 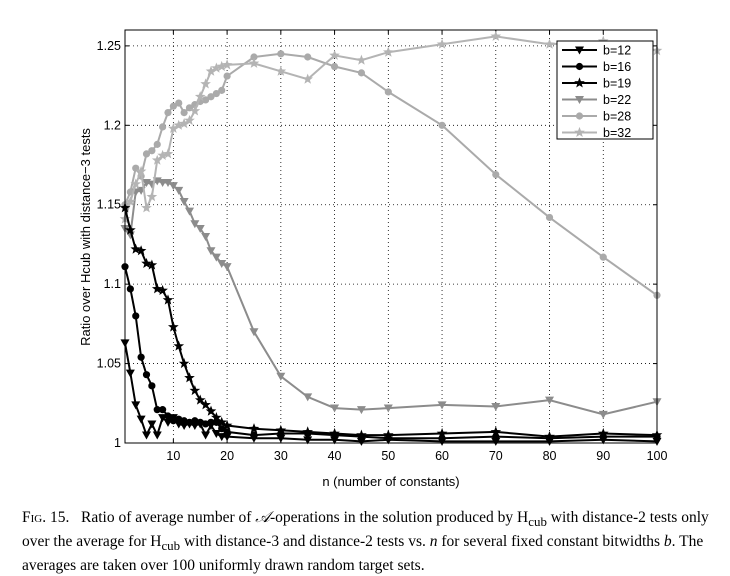 What do you see at coordinates (227, 456) in the screenshot?
I see `x-tick-label: 20` at bounding box center [227, 456].